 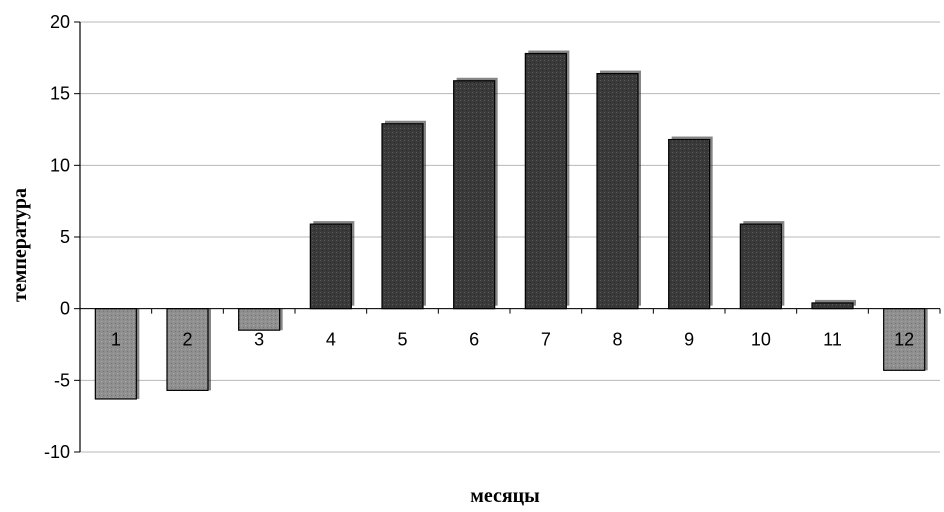 What do you see at coordinates (331, 340) in the screenshot?
I see `category-label: 4` at bounding box center [331, 340].